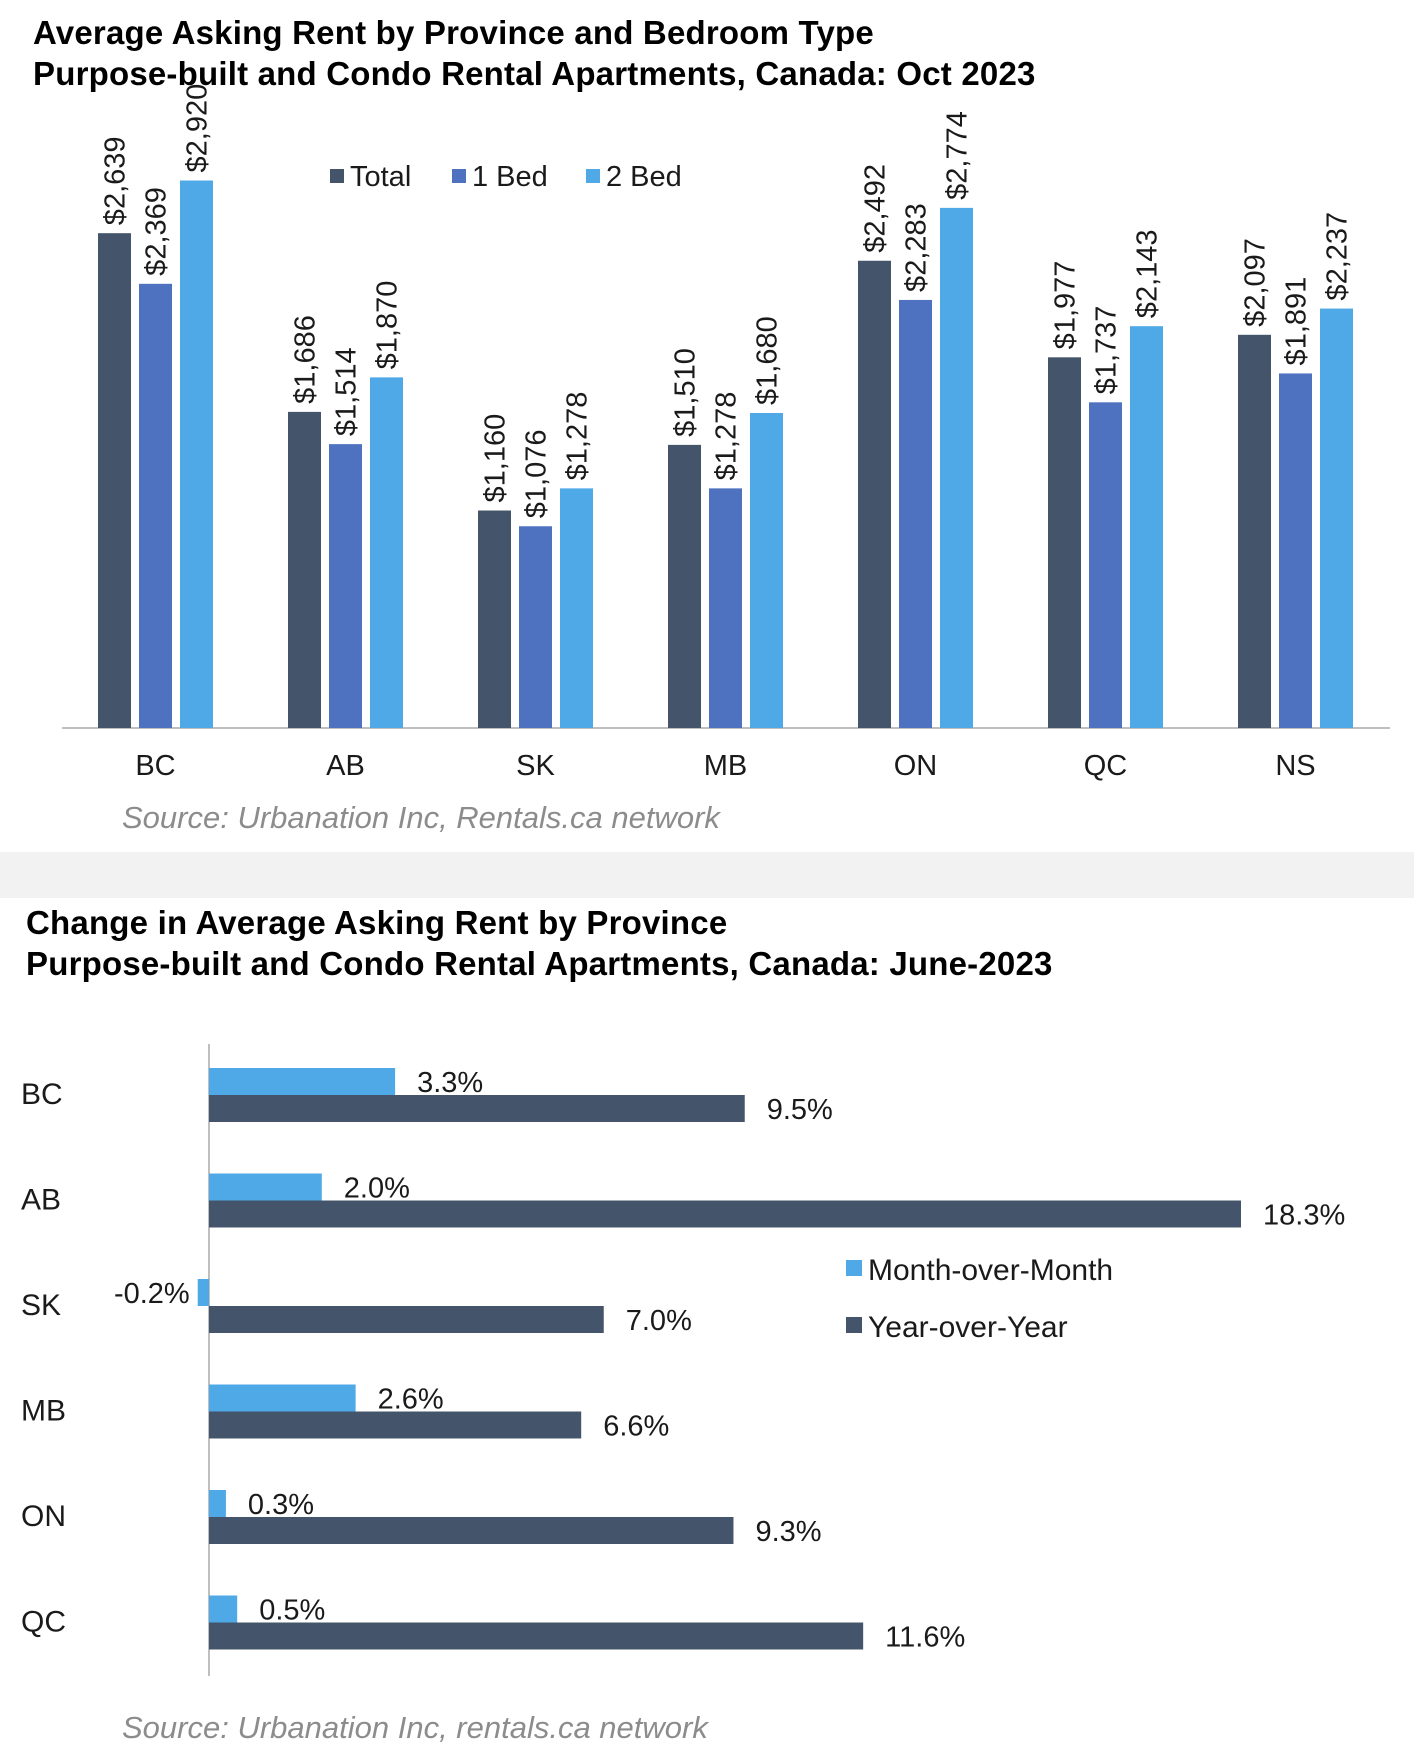  Describe the element at coordinates (766, 570) in the screenshot. I see `bar-mb-2-bed` at that location.